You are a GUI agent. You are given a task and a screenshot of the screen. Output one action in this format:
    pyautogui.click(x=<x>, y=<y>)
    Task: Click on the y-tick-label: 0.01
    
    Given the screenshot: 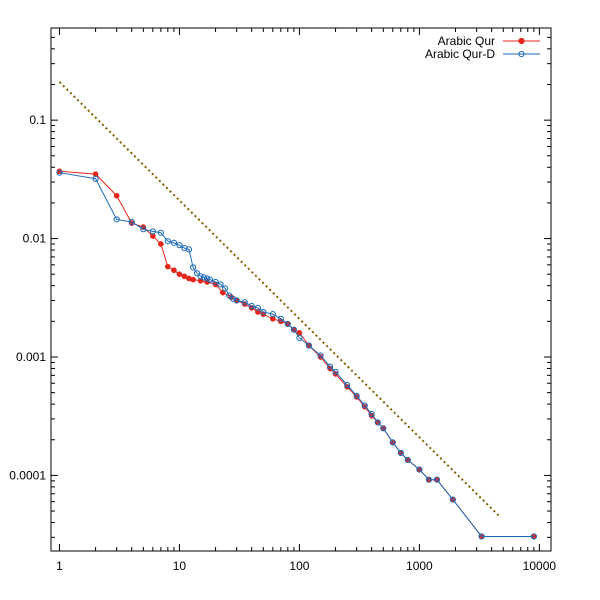 What is the action you would take?
    pyautogui.click(x=35, y=239)
    